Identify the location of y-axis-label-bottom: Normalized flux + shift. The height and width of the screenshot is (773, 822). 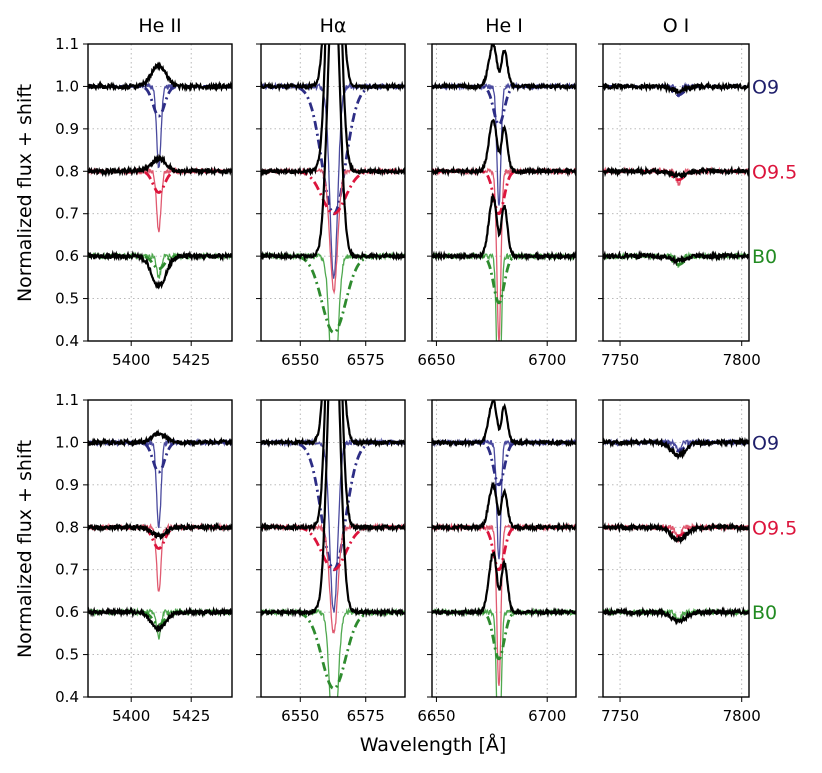
(25, 549).